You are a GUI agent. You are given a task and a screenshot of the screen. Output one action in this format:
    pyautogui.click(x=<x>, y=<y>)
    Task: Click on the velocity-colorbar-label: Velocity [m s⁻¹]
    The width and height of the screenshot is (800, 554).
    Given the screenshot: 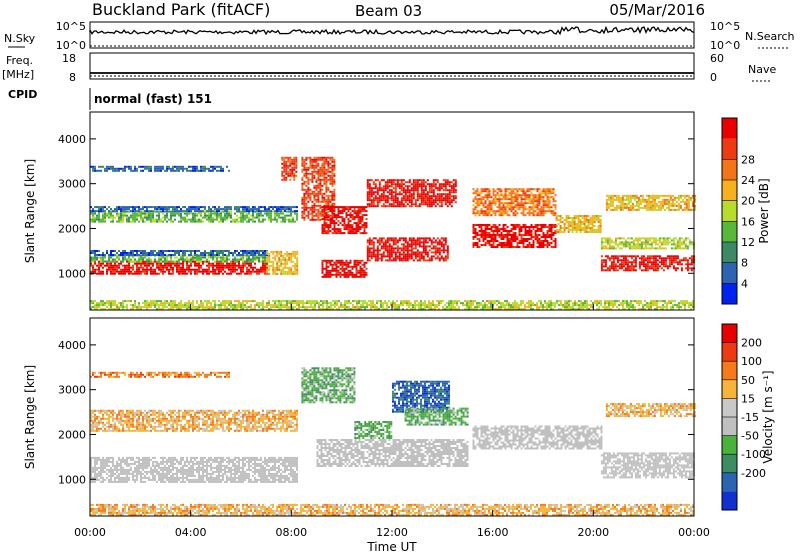 What is the action you would take?
    pyautogui.click(x=768, y=416)
    